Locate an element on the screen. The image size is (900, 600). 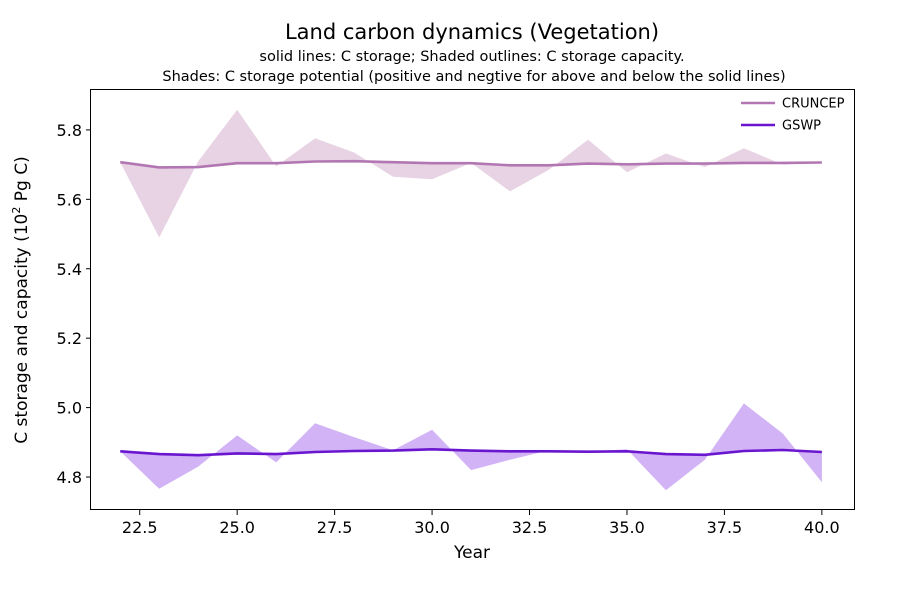
y-tick-label: 4.8 is located at coordinates (69, 477).